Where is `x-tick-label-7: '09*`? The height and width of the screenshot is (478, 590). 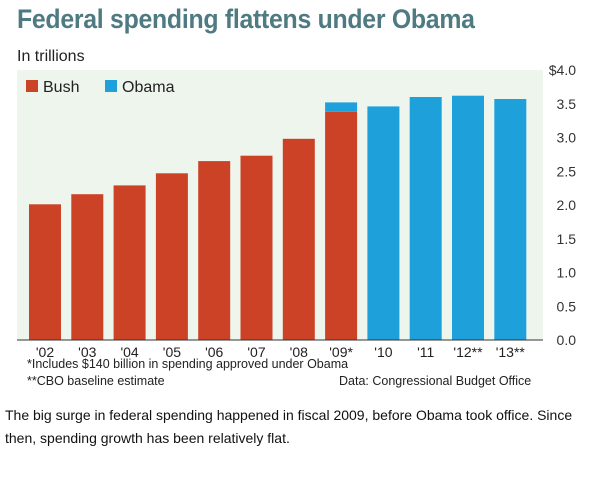 x-tick-label-7: '09* is located at coordinates (341, 352).